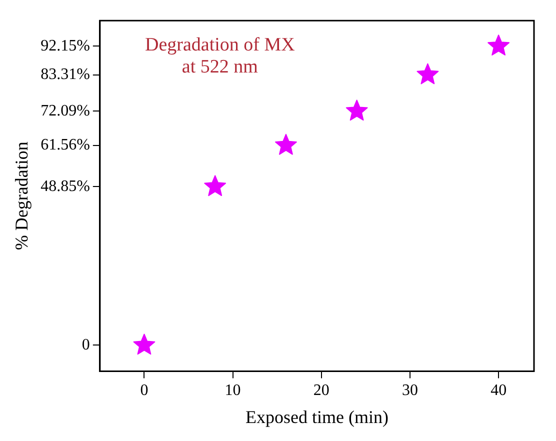 The height and width of the screenshot is (441, 556). What do you see at coordinates (321, 391) in the screenshot?
I see `x-tick-label: 20` at bounding box center [321, 391].